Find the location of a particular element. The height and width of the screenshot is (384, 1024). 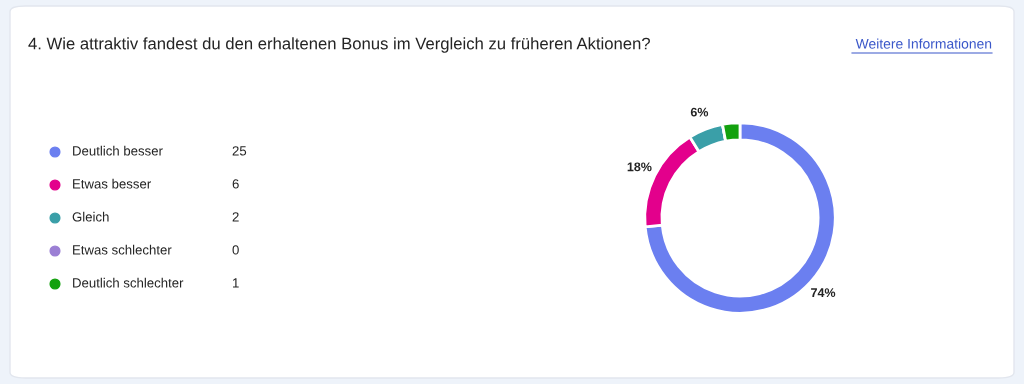

data-label: 25 is located at coordinates (239, 151).